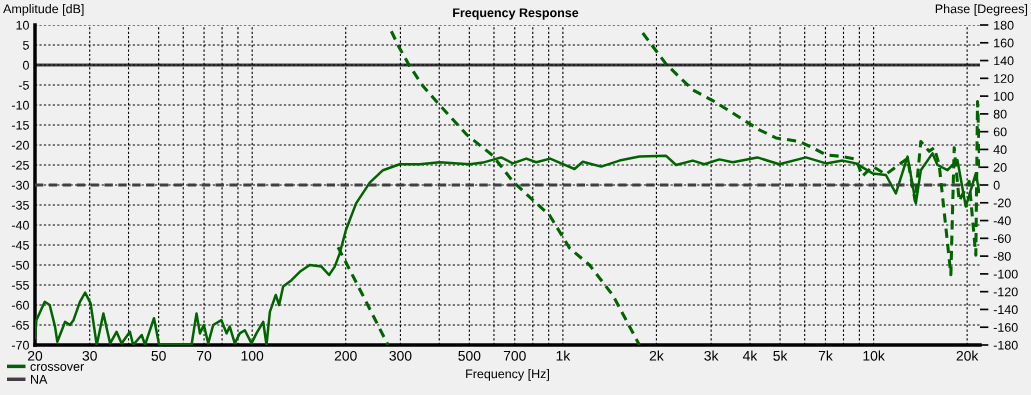 Image resolution: width=1031 pixels, height=395 pixels. Describe the element at coordinates (20, 165) in the screenshot. I see `y-tick-label: -25` at that location.